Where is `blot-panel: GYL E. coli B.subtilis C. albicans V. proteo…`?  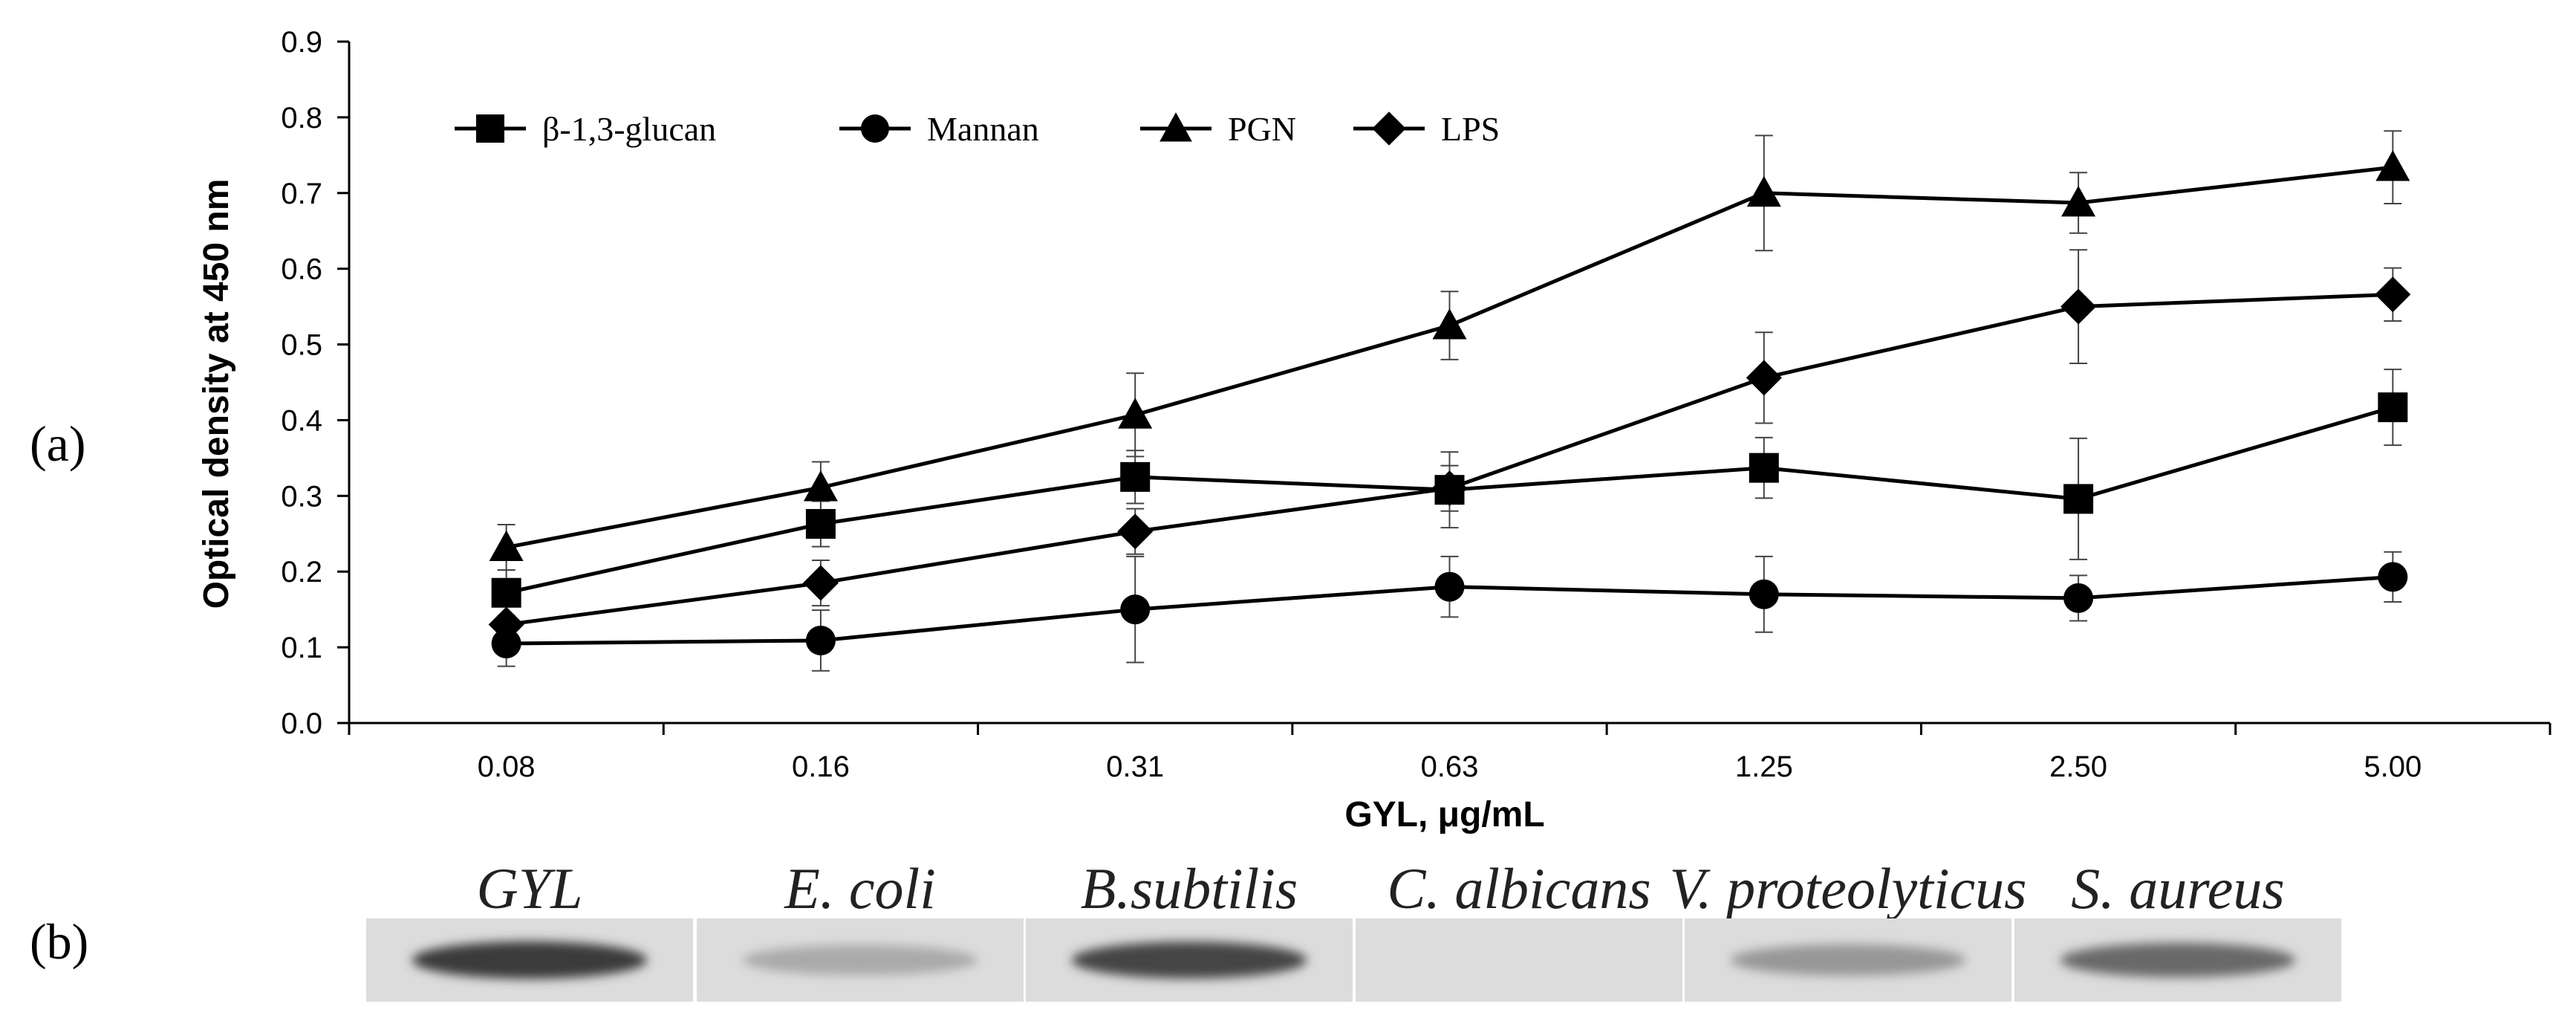 blot-panel: GYL E. coli B.subtilis C. albicans V. proteo… is located at coordinates (1353, 929).